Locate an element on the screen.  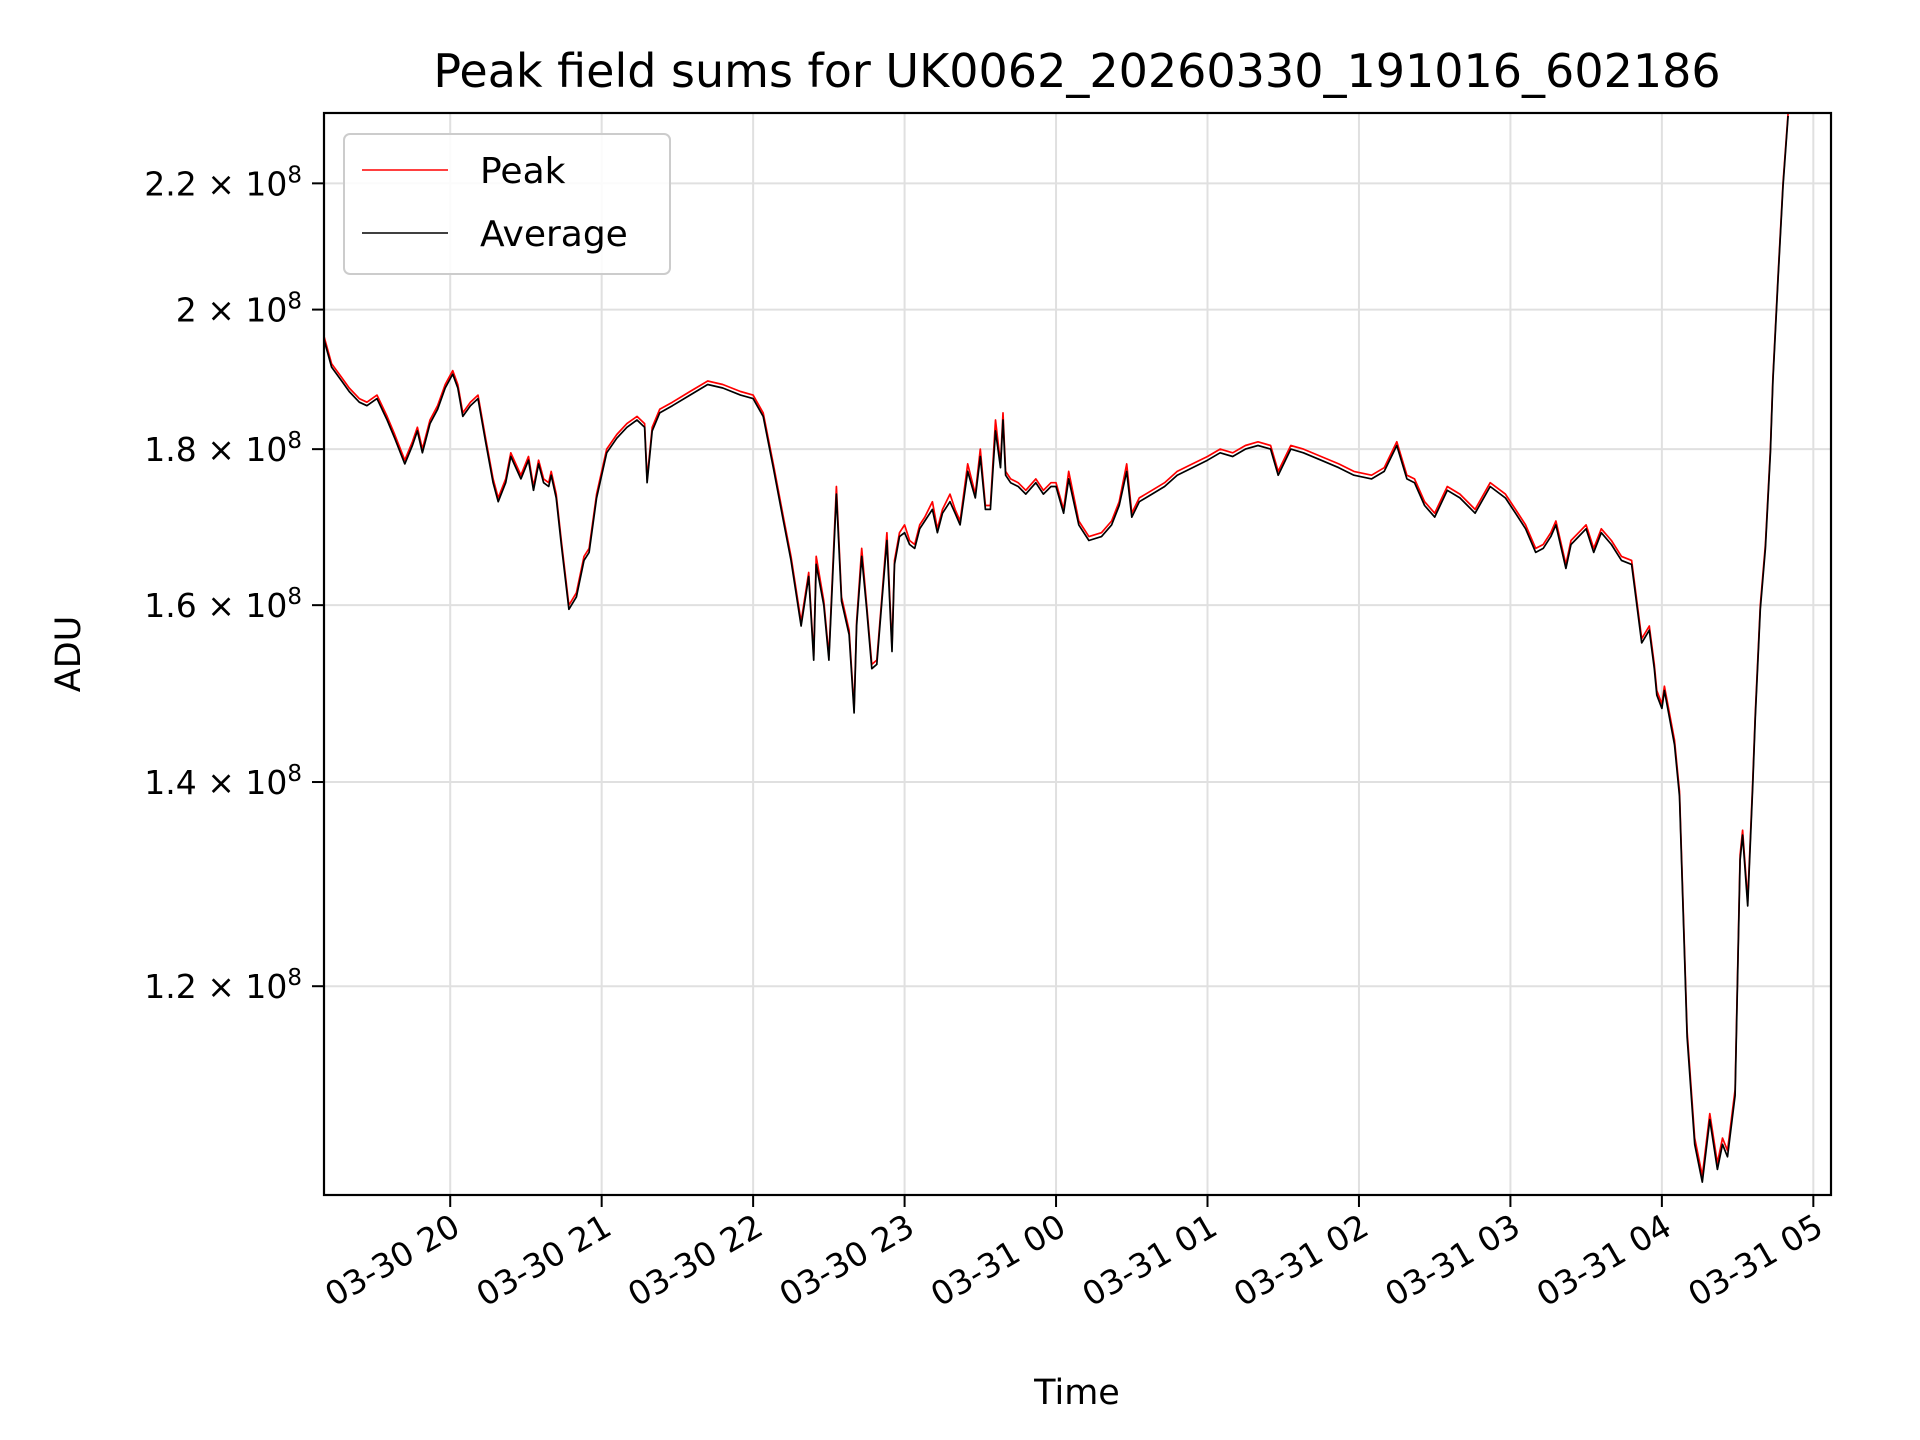
y-tick-label: 1.4 × 108 is located at coordinates (223, 781).